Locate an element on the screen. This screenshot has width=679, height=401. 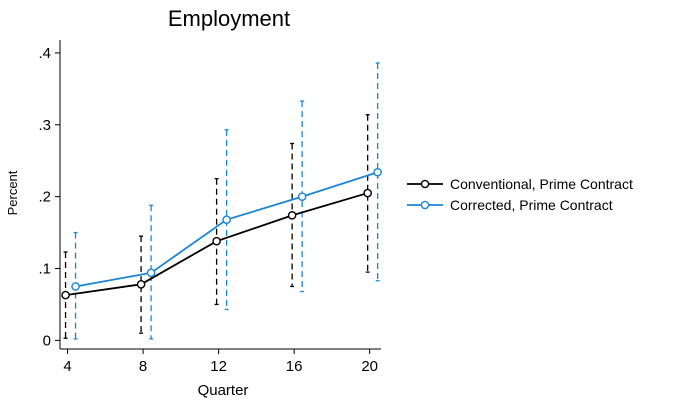
y-tick-label: .4 is located at coordinates (44, 53).